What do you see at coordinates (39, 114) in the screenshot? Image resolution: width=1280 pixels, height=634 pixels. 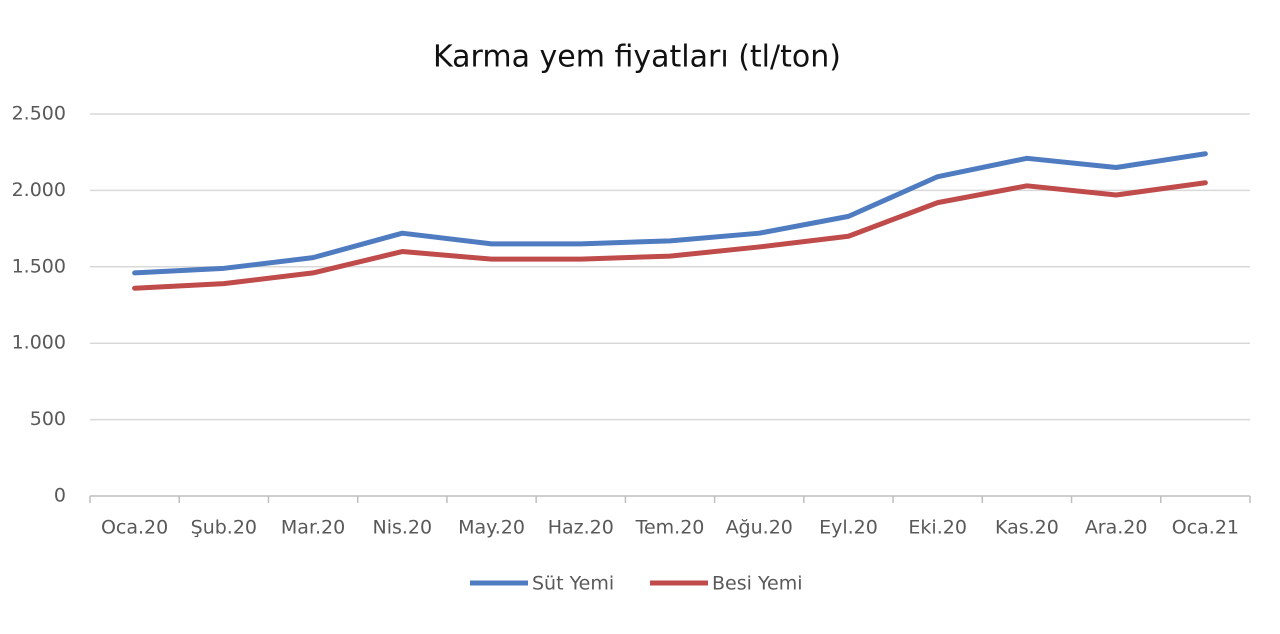 I see `y-tick-label: 2.500` at bounding box center [39, 114].